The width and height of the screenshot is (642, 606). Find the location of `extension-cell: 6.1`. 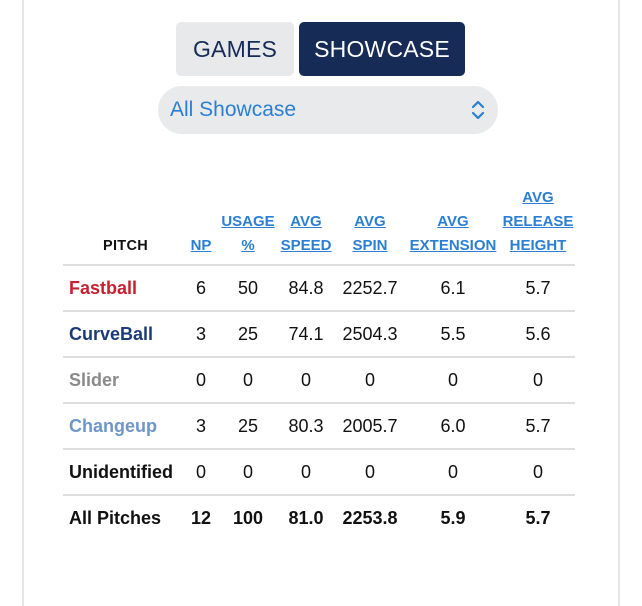

extension-cell: 6.1 is located at coordinates (453, 287).